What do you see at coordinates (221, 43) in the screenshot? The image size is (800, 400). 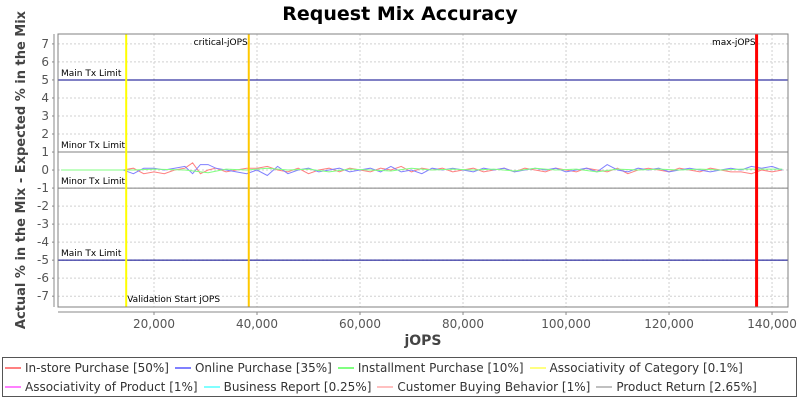 I see `marker-label: critical-jOPS` at bounding box center [221, 43].